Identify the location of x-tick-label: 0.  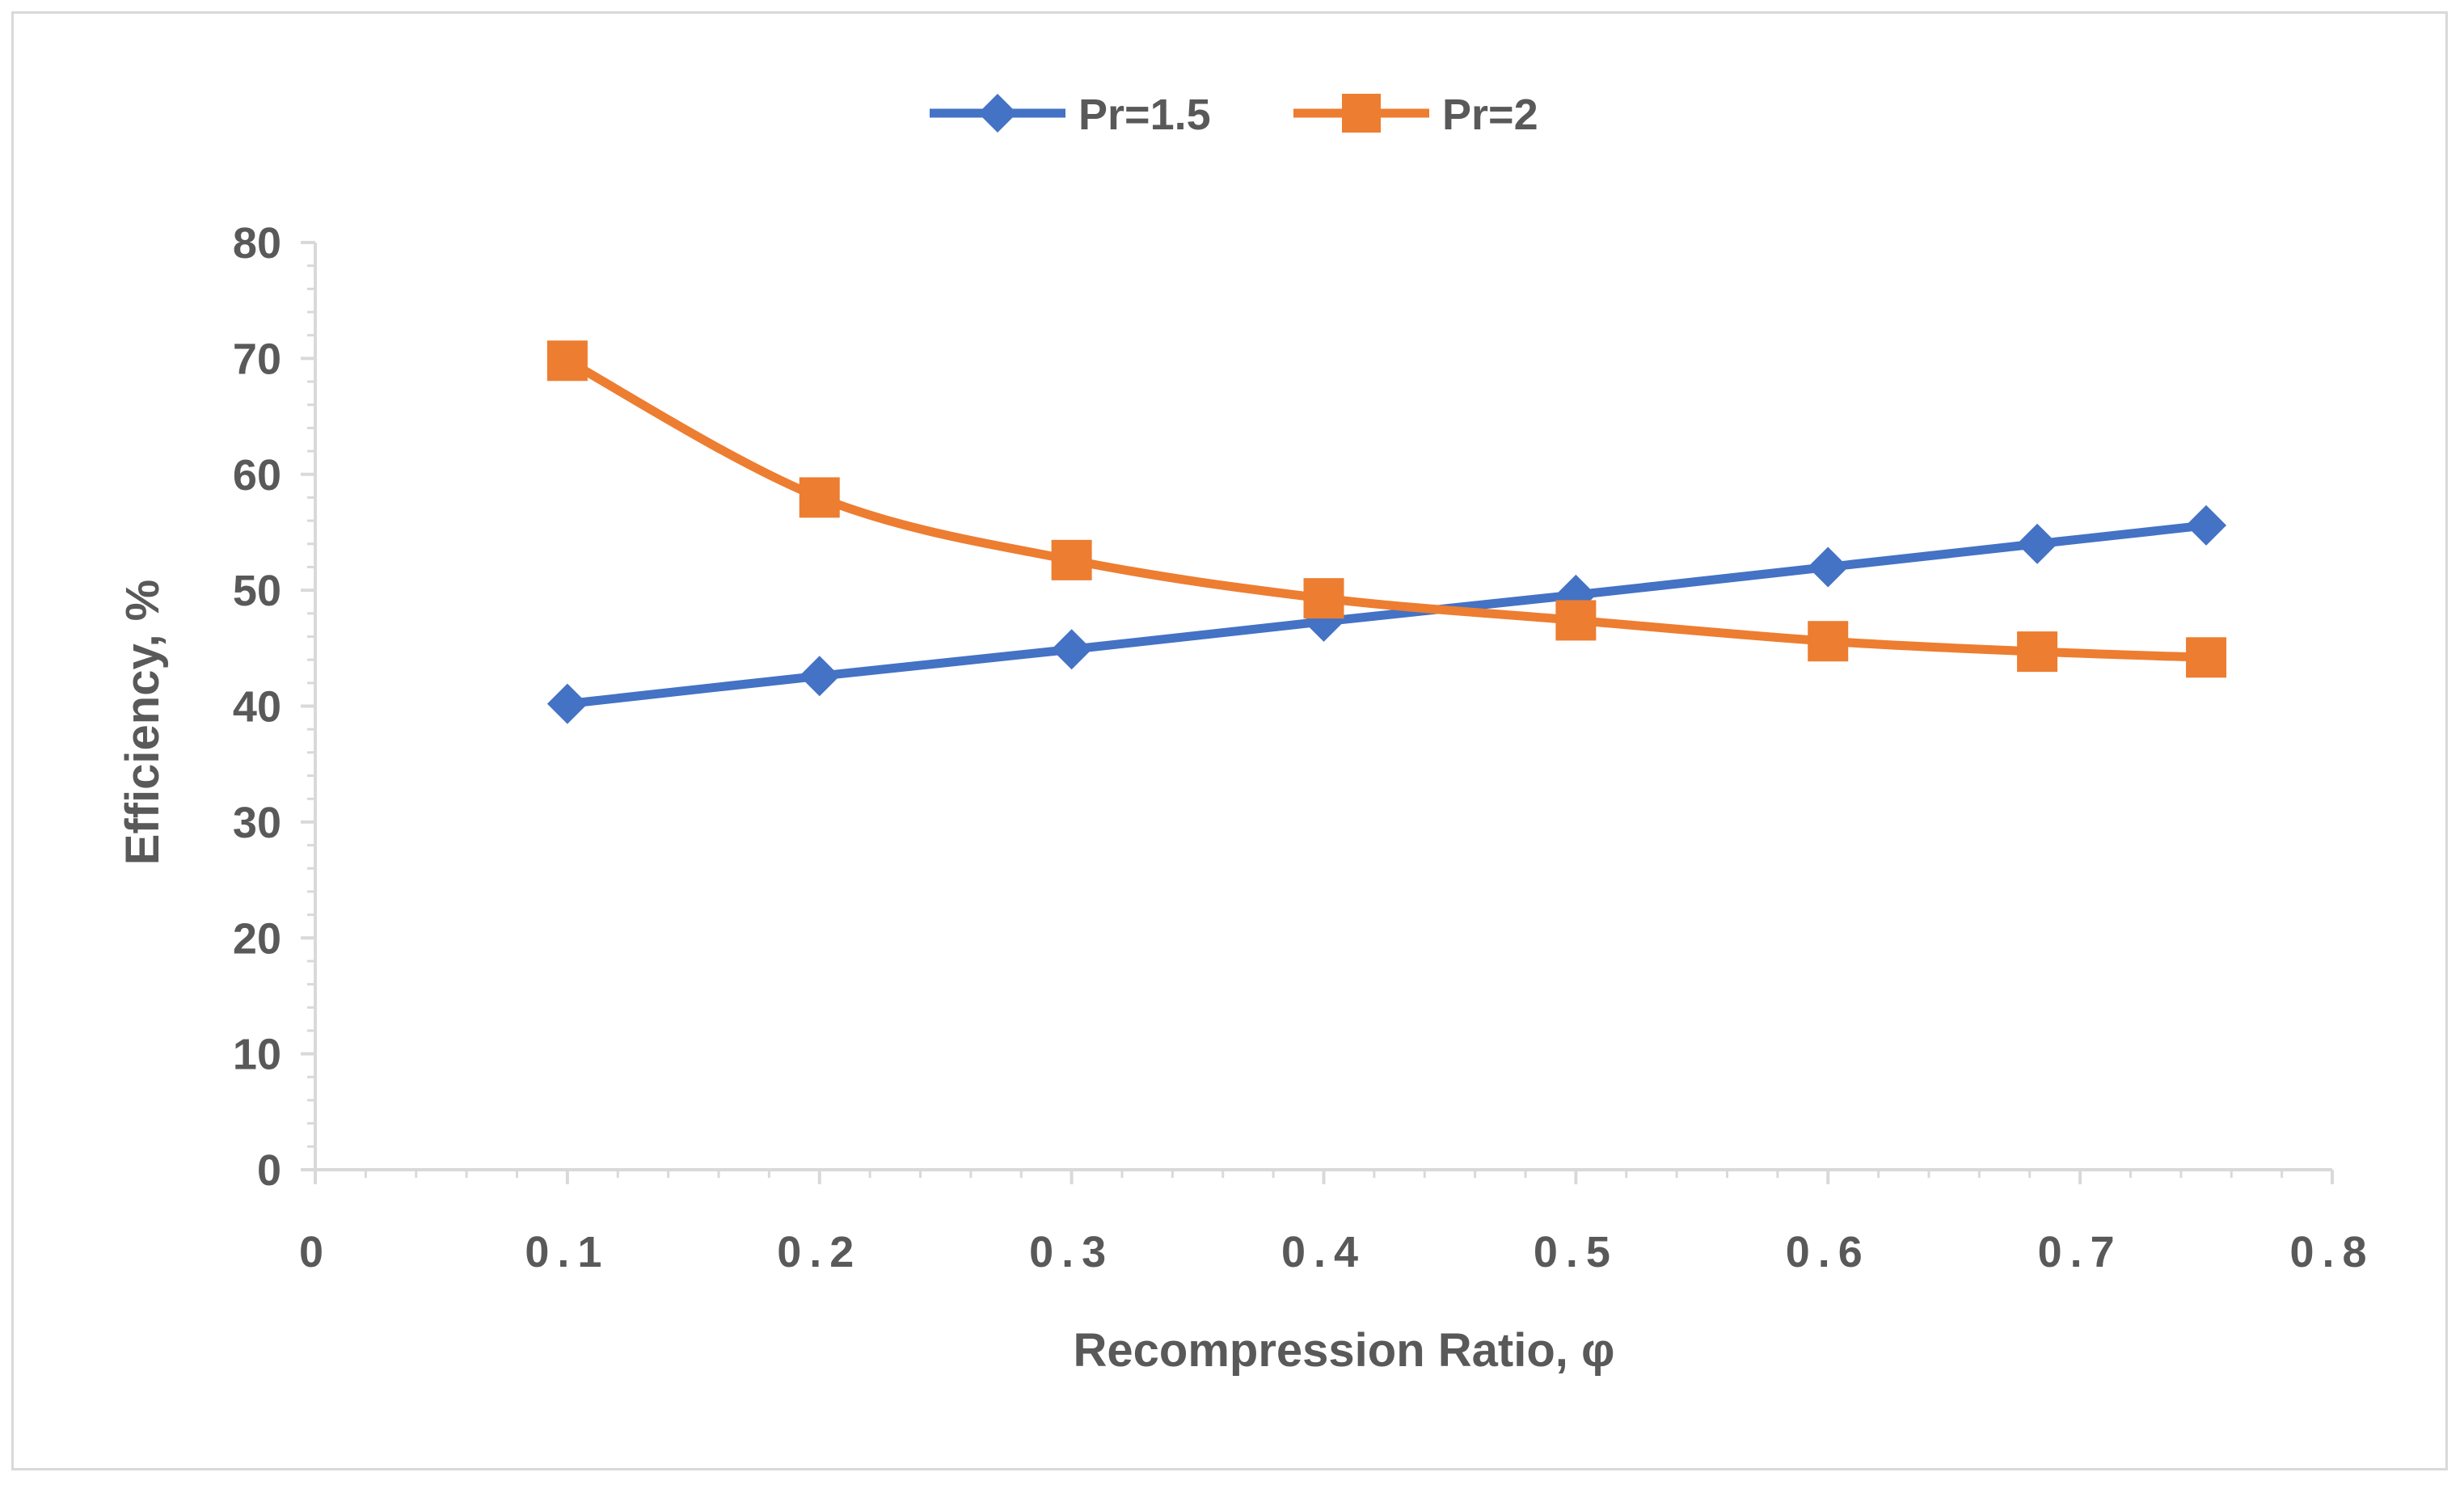
(315, 1252).